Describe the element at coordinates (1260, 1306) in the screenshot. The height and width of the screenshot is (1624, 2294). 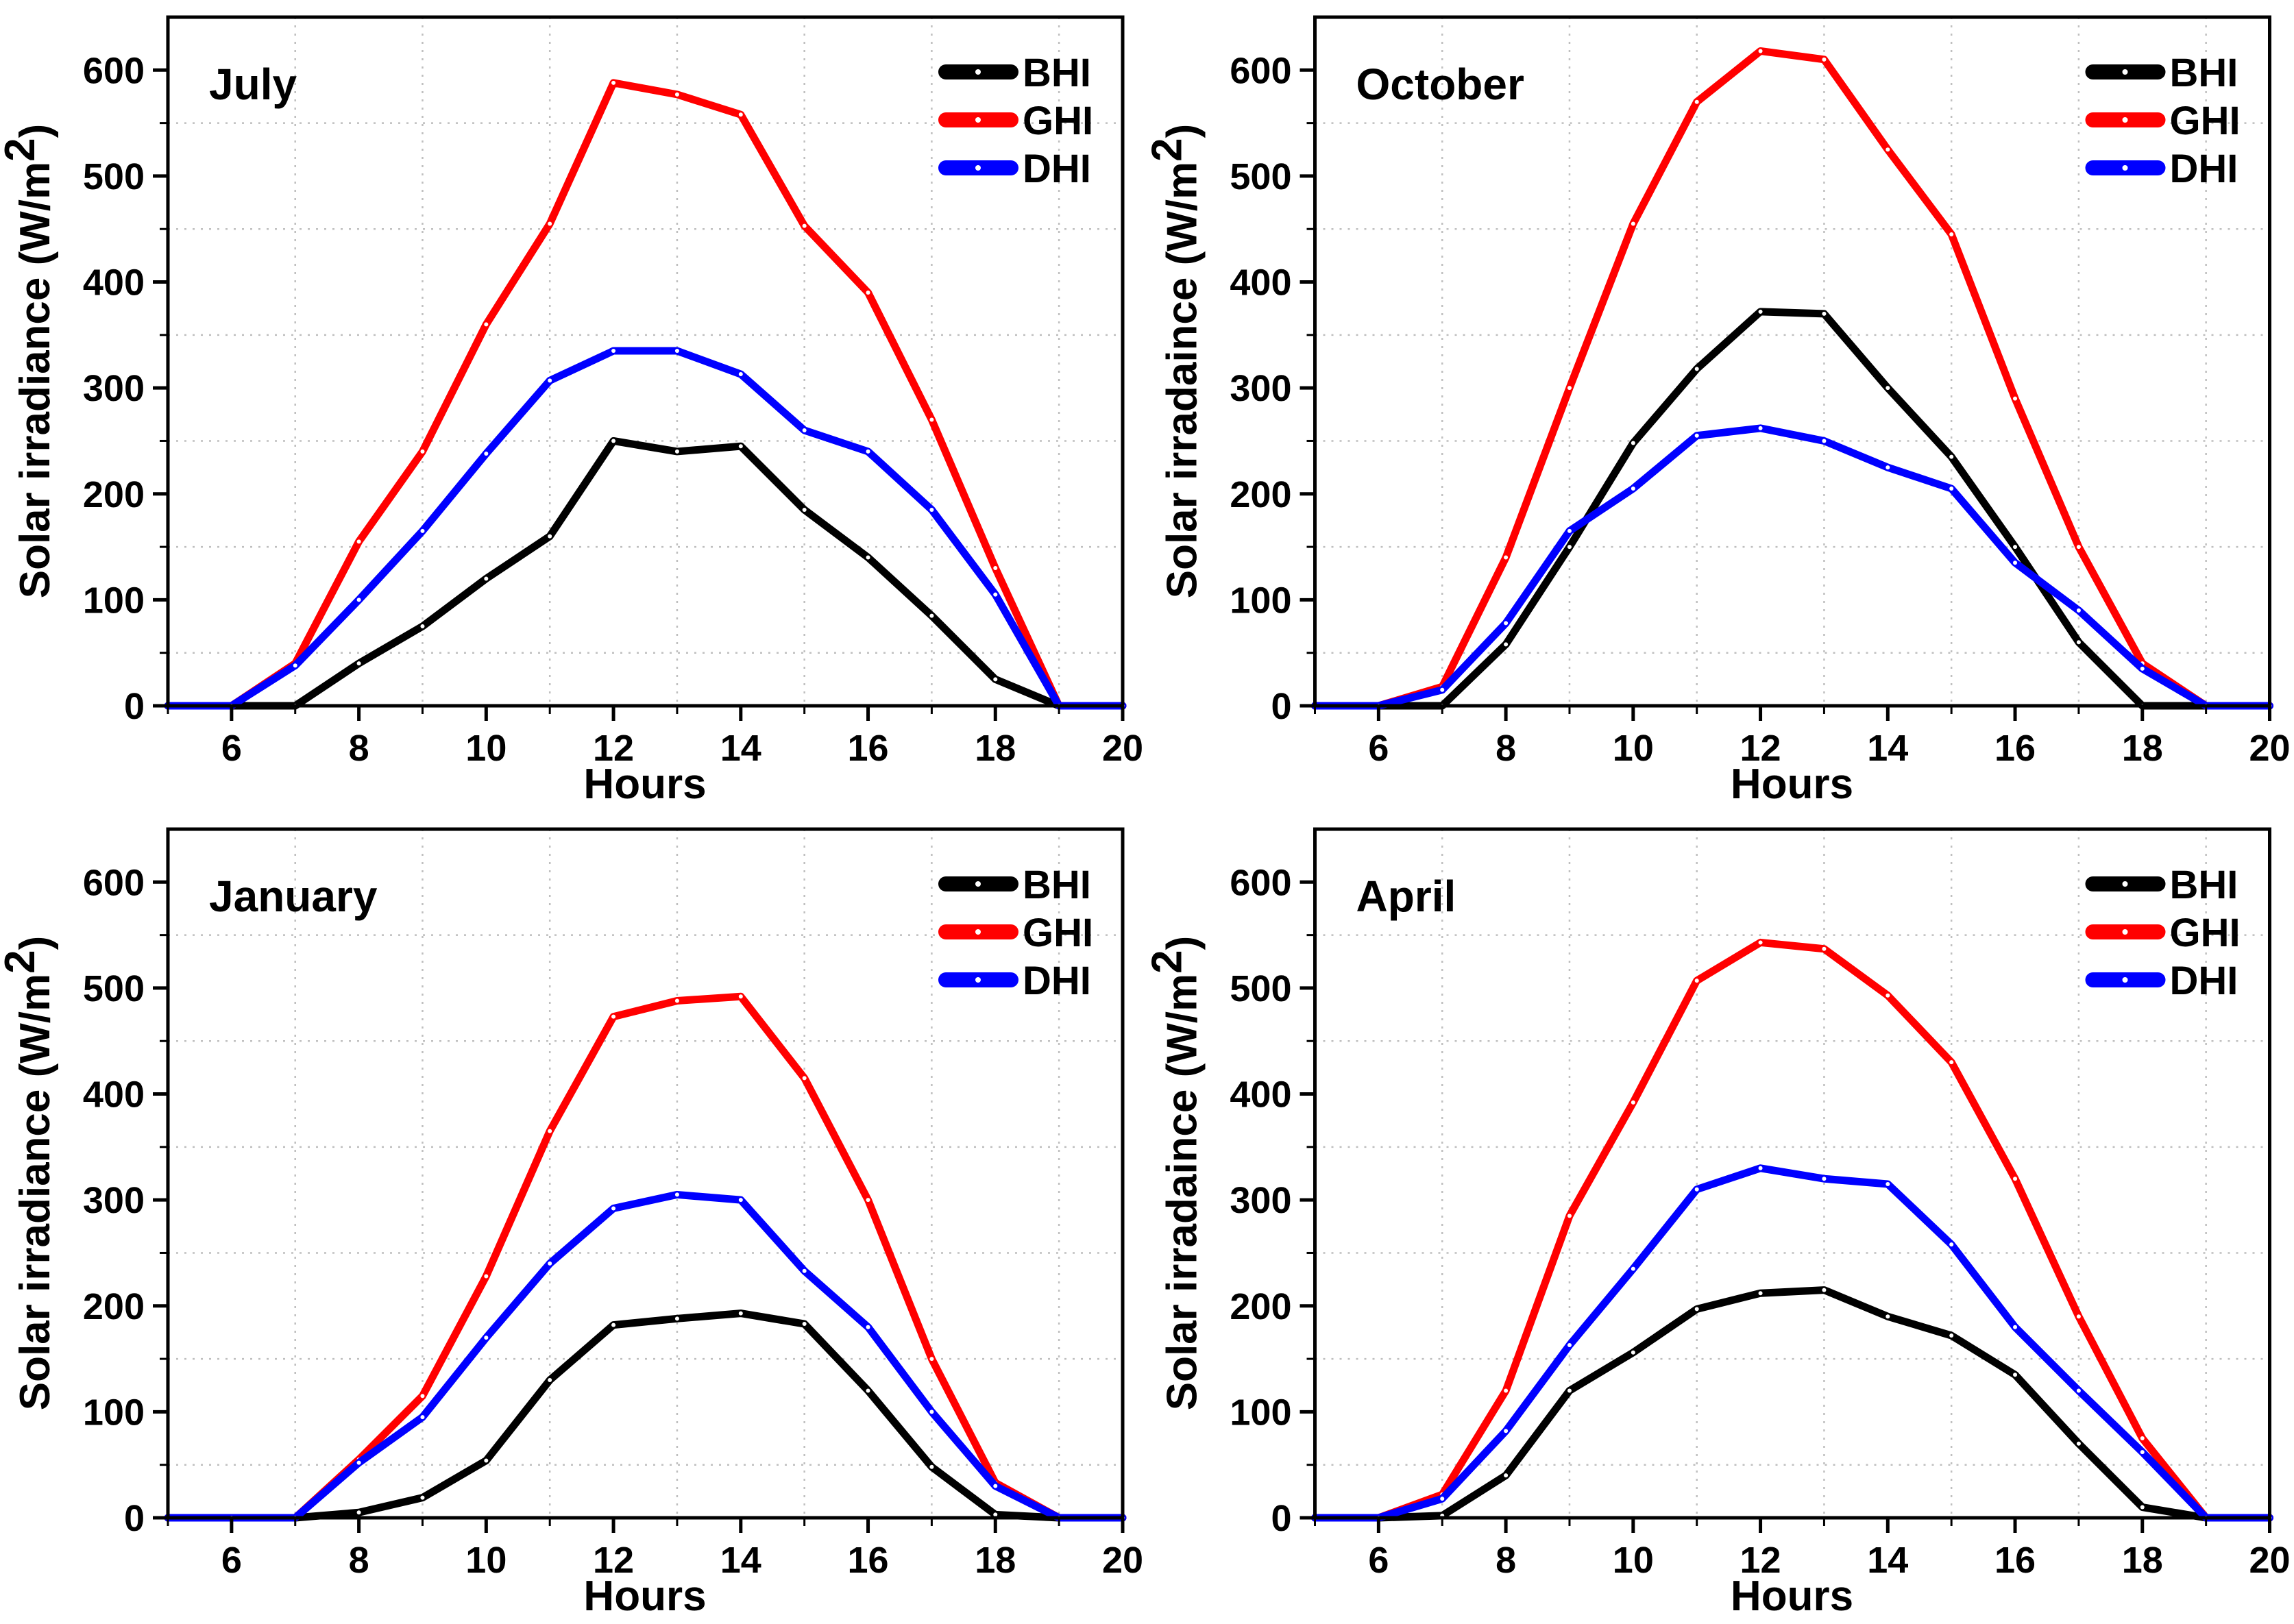
I see `y-tick-label: 200` at that location.